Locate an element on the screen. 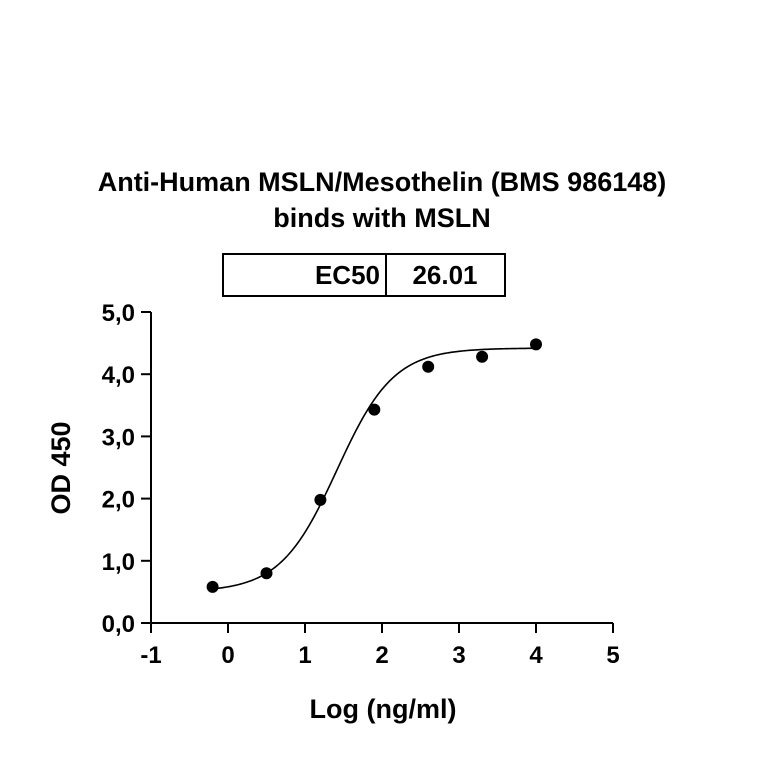 The width and height of the screenshot is (764, 764). data-points is located at coordinates (374, 465).